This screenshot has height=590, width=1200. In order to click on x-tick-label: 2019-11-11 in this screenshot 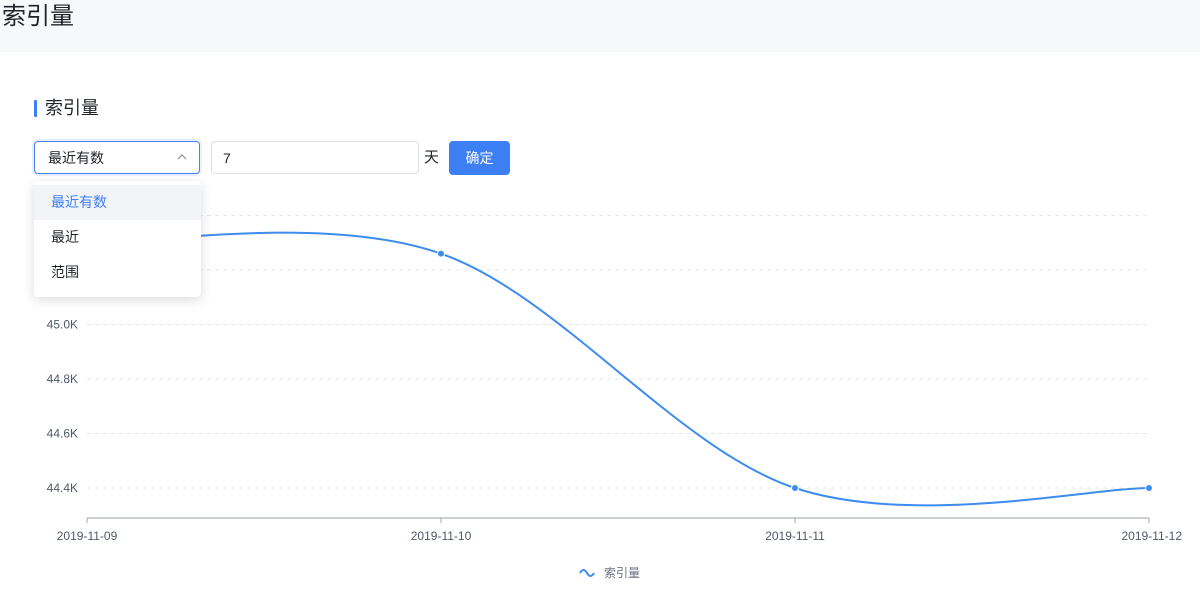, I will do `click(795, 536)`.